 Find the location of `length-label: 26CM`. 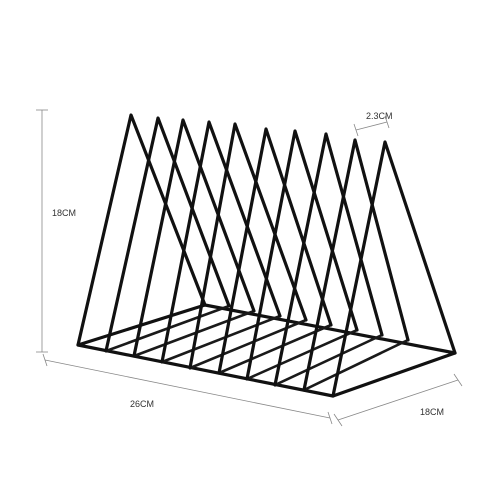

length-label: 26CM is located at coordinates (142, 404).